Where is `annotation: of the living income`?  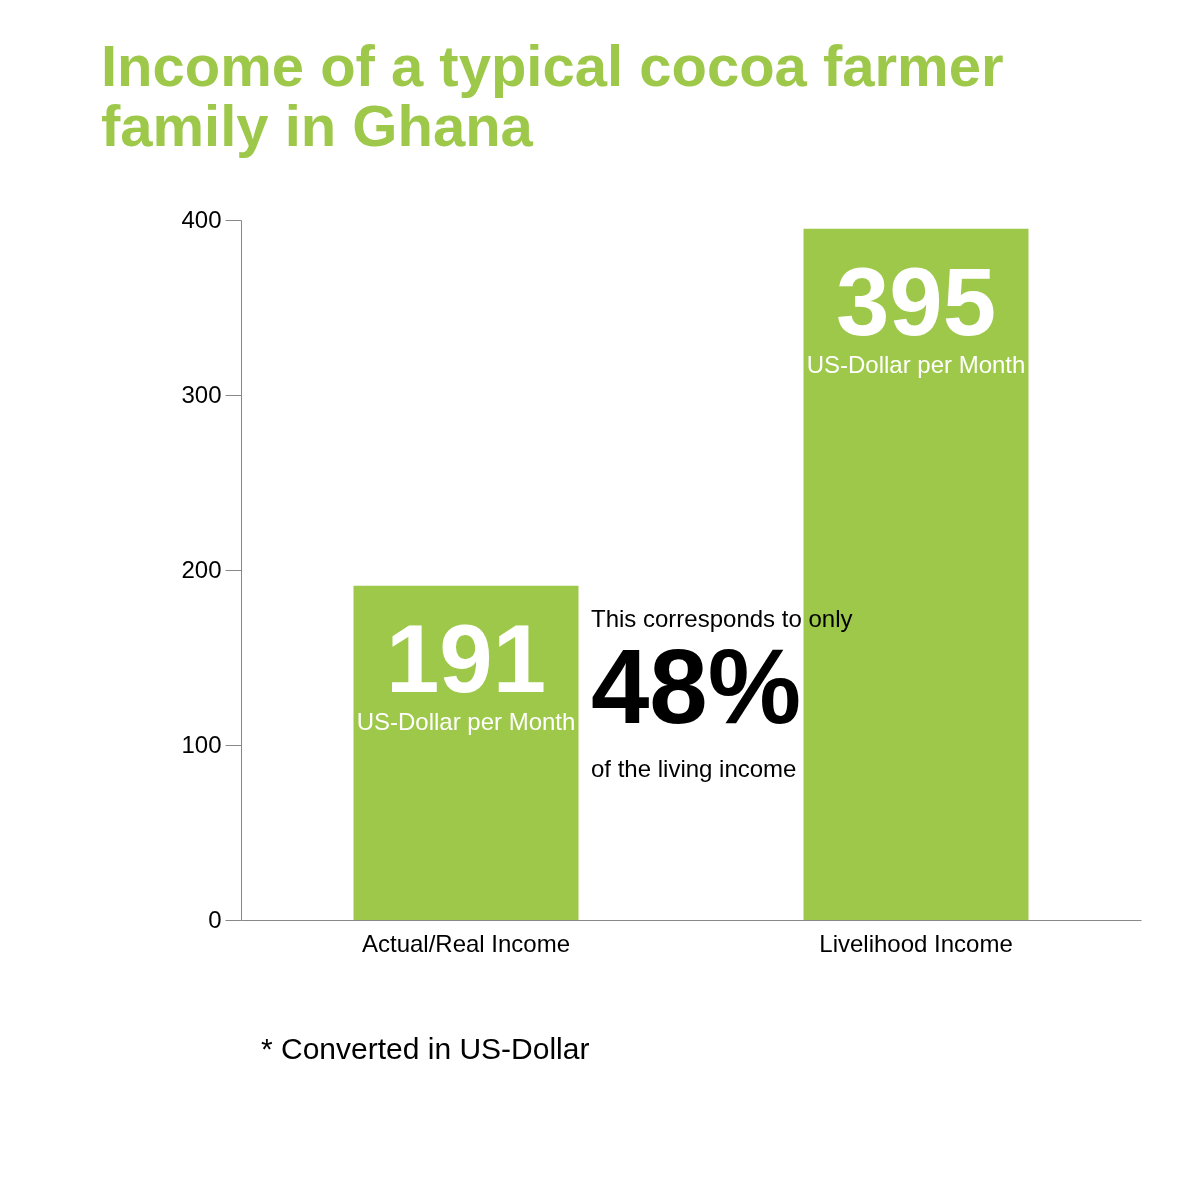 annotation: of the living income is located at coordinates (694, 768).